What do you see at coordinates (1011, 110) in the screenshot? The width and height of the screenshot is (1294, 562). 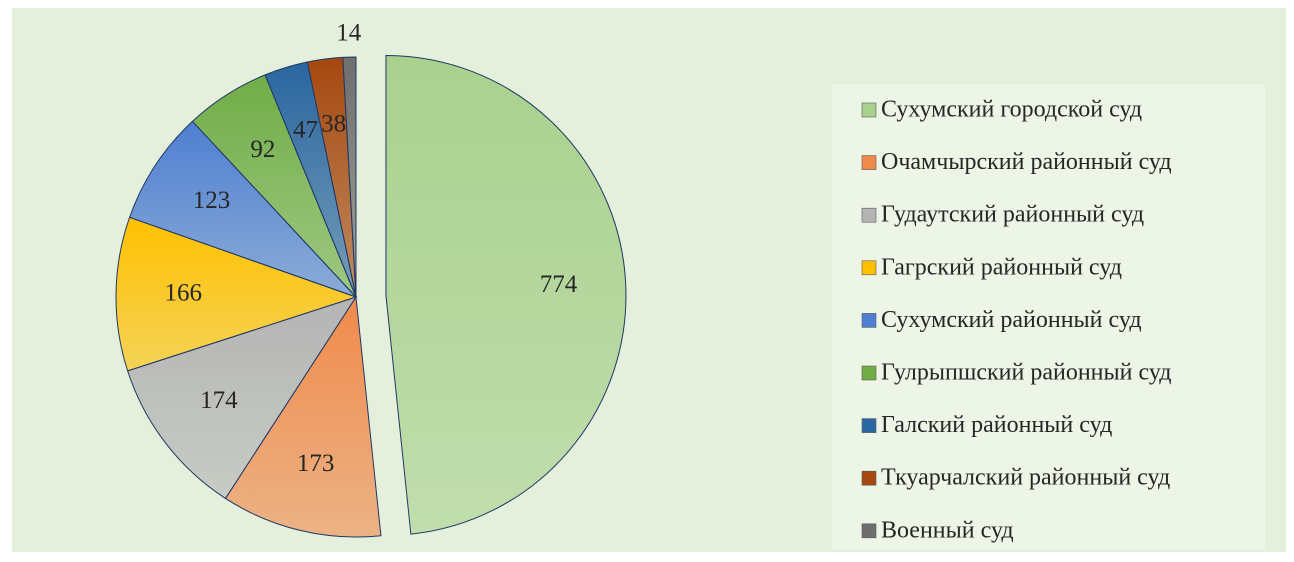 I see `legend-label: Сухумский городской суд` at bounding box center [1011, 110].